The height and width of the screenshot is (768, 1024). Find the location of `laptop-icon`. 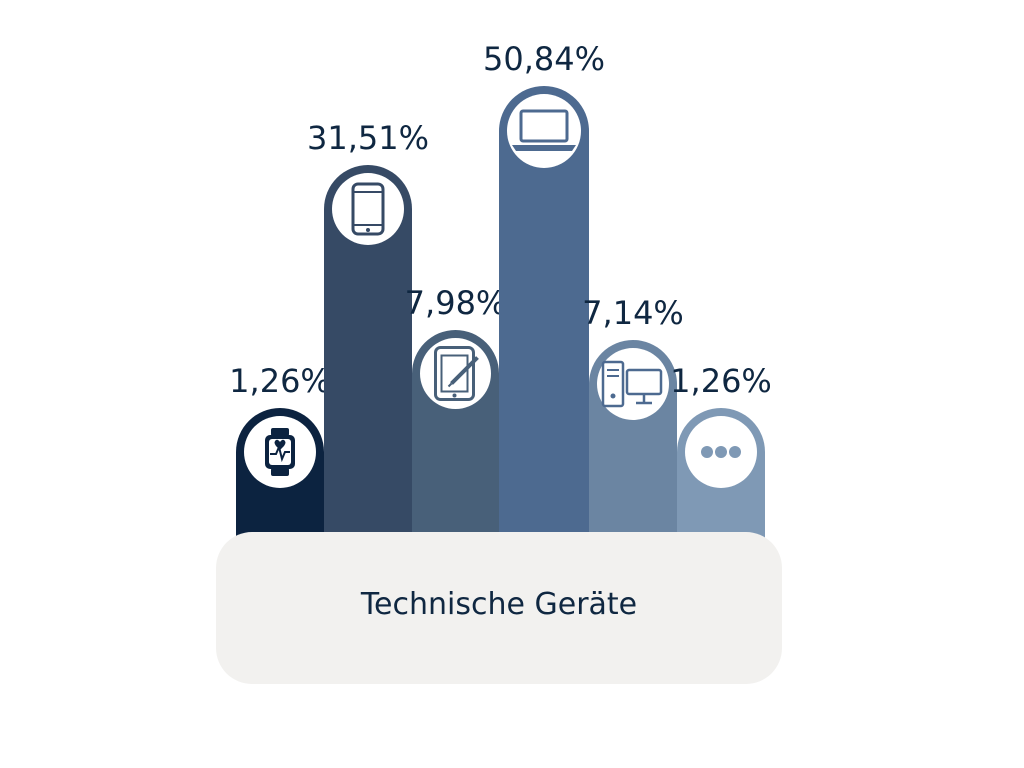

laptop-icon is located at coordinates (544, 130).